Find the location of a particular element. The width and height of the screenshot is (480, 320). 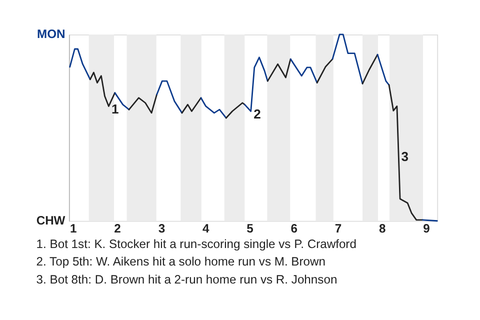

text: 1. Bot 1st: K. Stocker hit a run-scoring single vs P. Crawford is located at coordinates (196, 243).